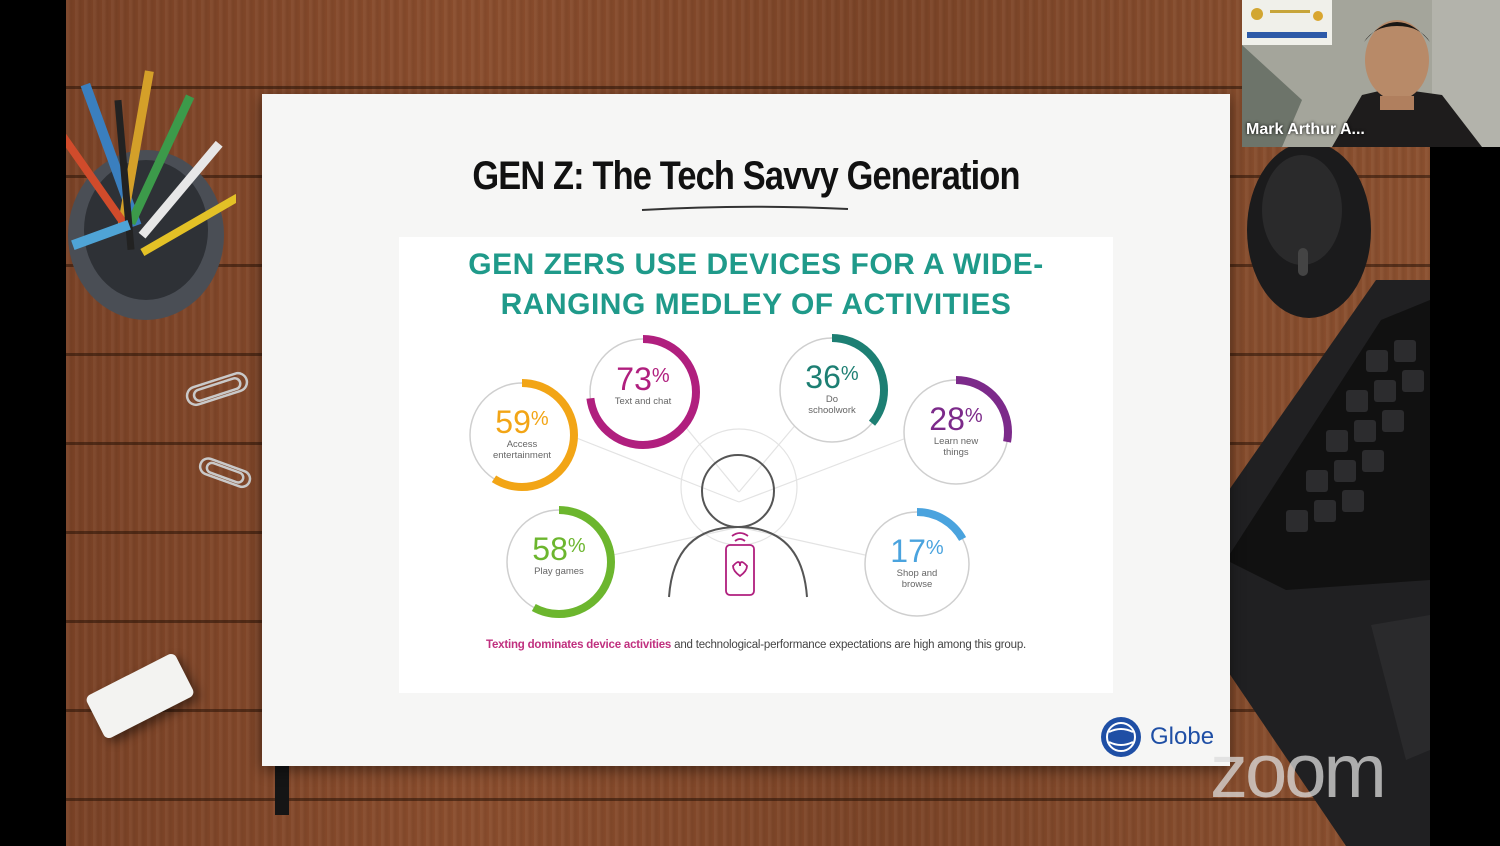  What do you see at coordinates (522, 444) in the screenshot?
I see `ring-label: Access` at bounding box center [522, 444].